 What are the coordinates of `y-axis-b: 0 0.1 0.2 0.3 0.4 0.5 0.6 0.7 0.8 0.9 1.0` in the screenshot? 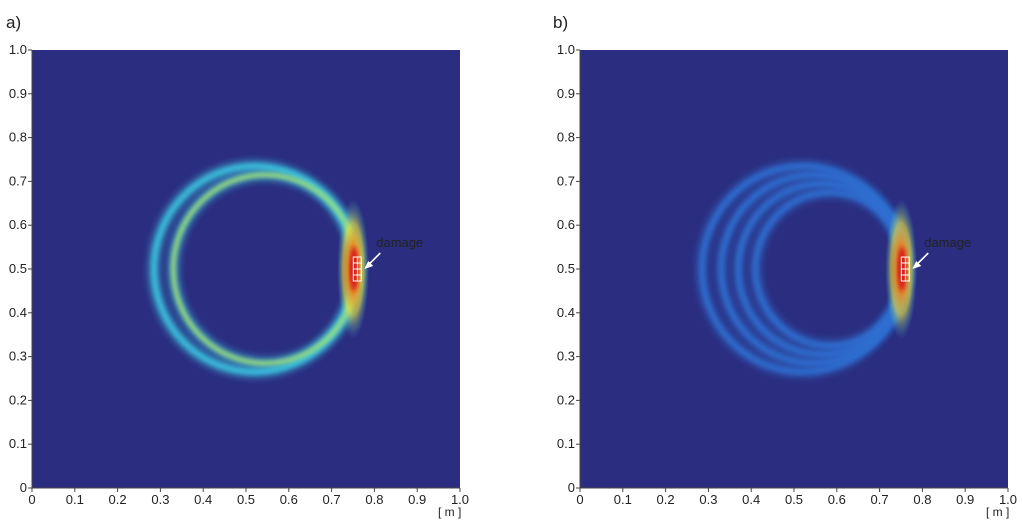 It's located at (568, 268).